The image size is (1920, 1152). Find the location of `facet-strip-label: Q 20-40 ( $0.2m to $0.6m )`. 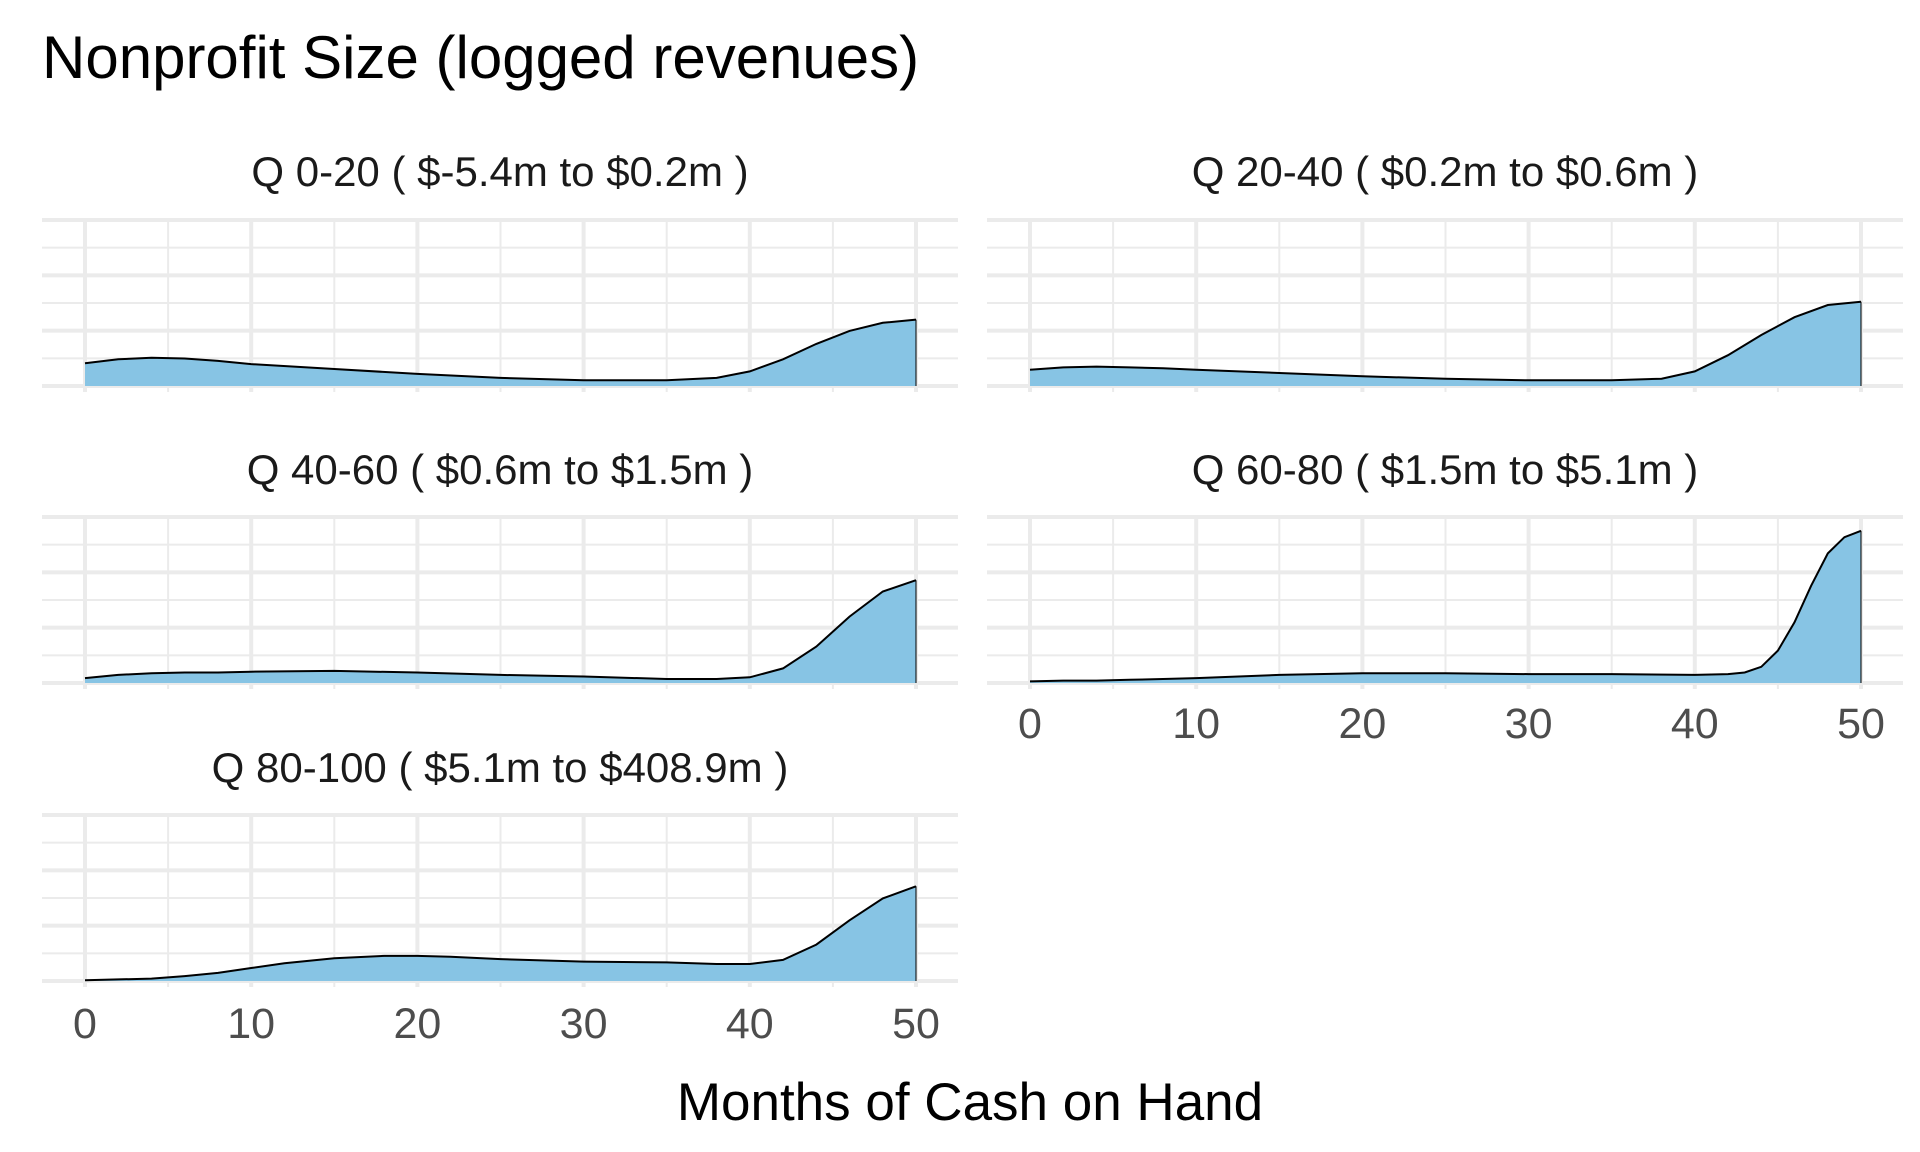

facet-strip-label: Q 20-40 ( $0.2m to $0.6m ) is located at coordinates (1445, 171).